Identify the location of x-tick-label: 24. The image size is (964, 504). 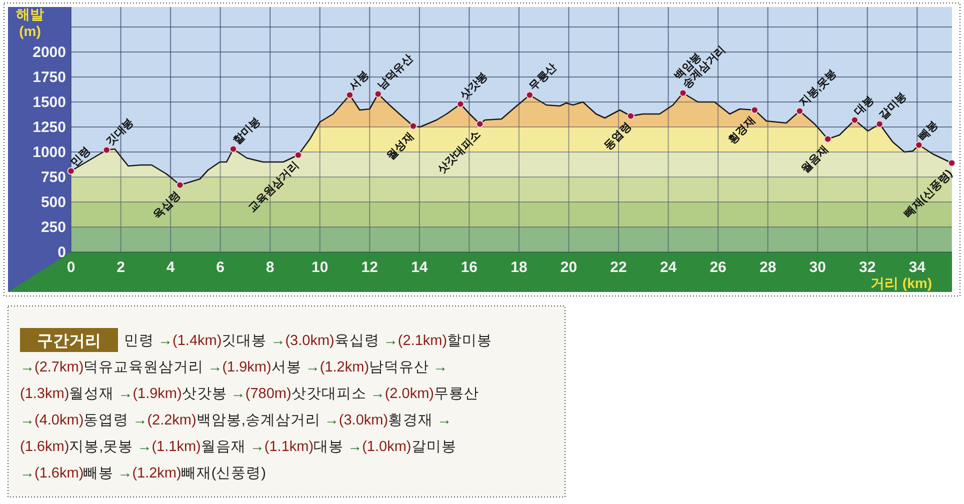
(669, 267).